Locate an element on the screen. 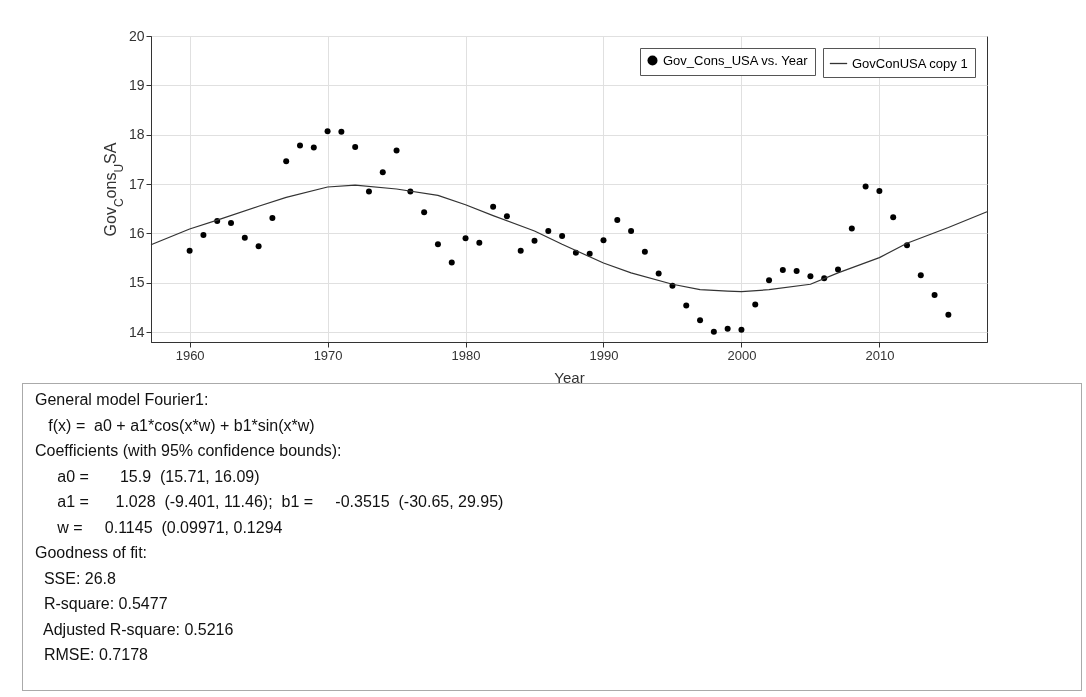 Image resolution: width=1086 pixels, height=697 pixels. text: General model Fourier1: is located at coordinates (122, 400).